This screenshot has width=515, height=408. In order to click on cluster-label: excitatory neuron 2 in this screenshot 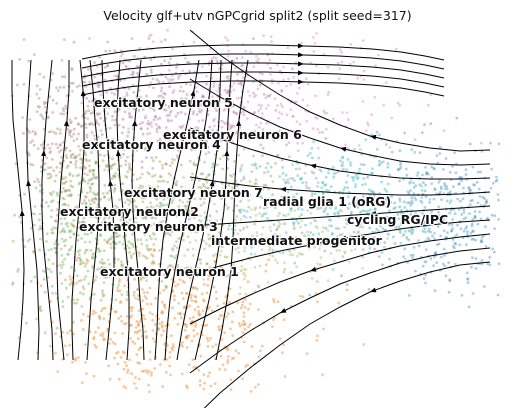, I will do `click(129, 211)`.